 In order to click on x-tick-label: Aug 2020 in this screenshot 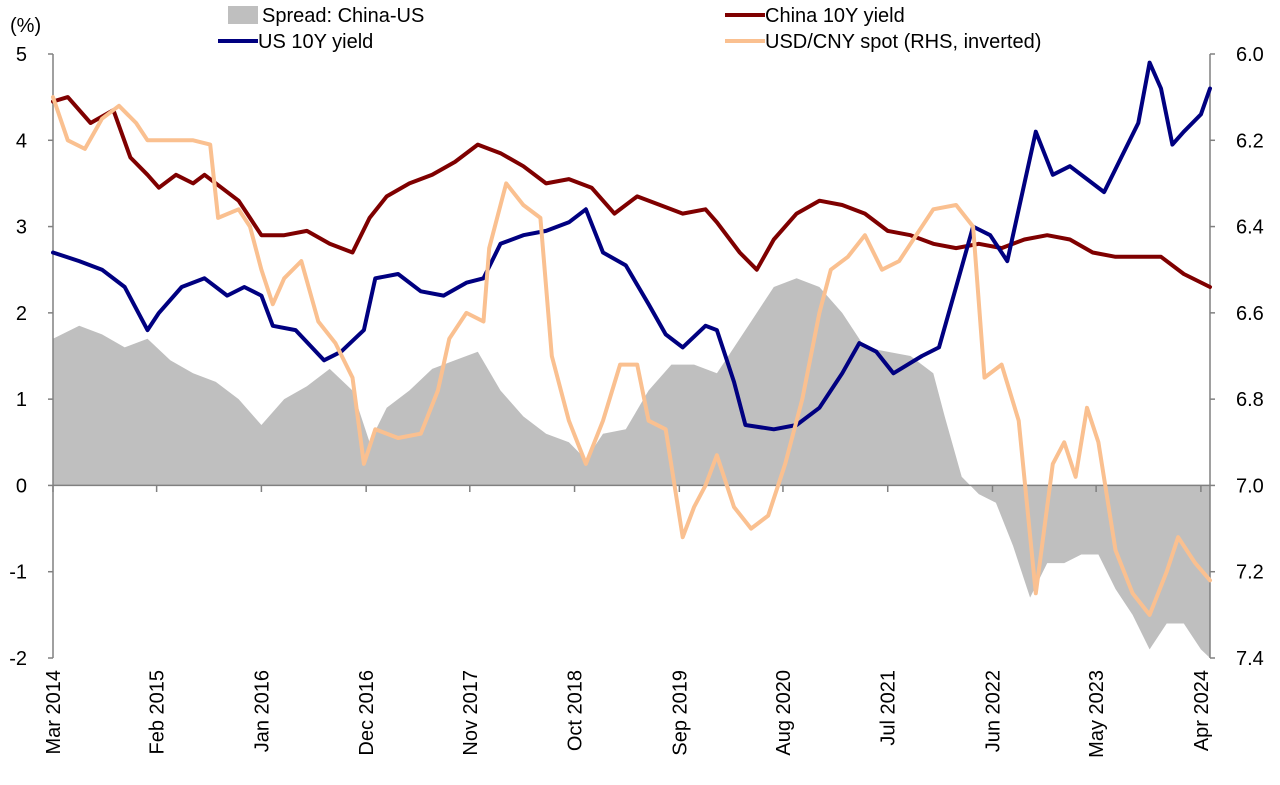, I will do `click(784, 713)`.